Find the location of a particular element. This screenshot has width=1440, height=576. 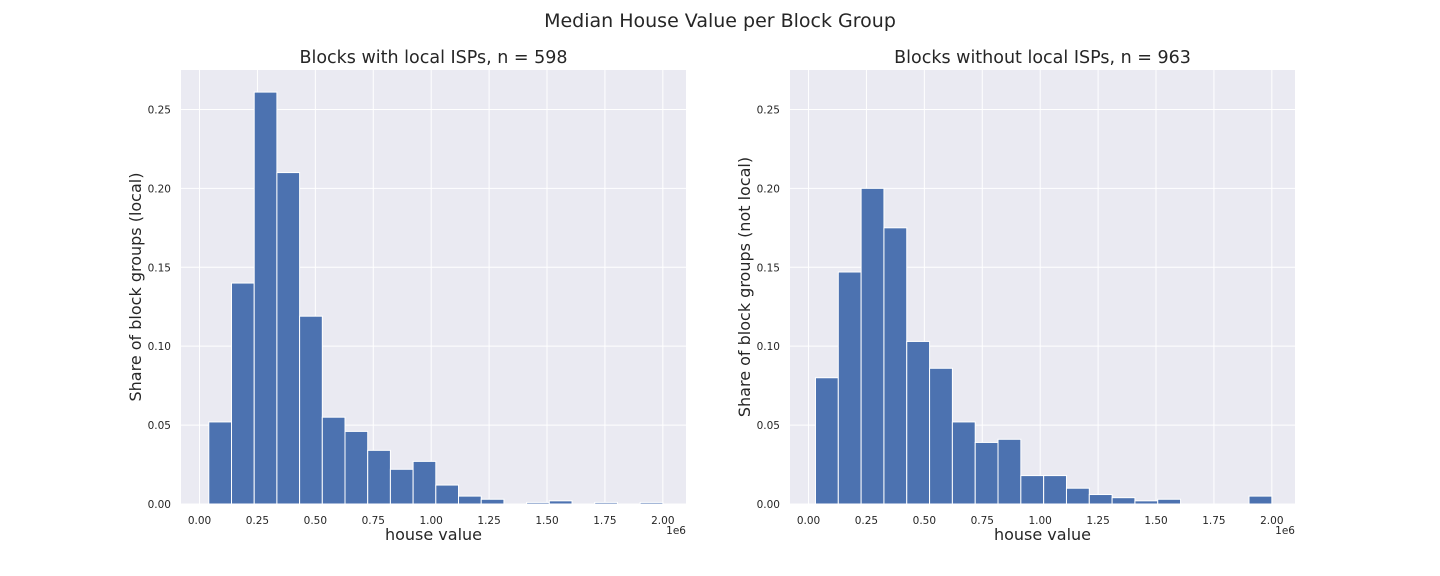

y-axis-label: Share of block groups (not local) is located at coordinates (744, 287).